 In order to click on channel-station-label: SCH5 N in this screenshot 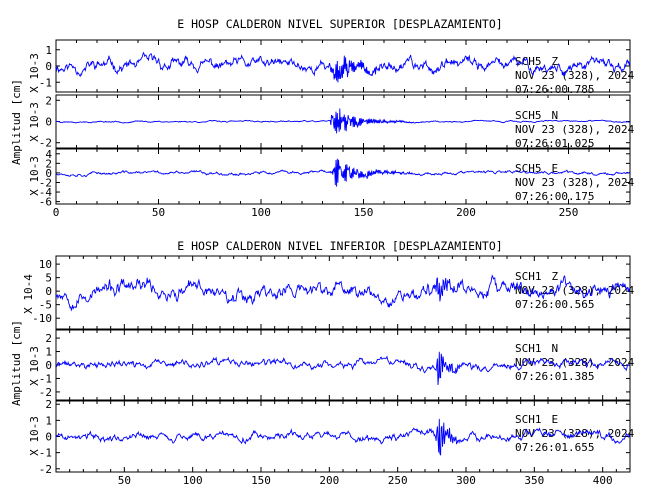, I will do `click(536, 115)`.